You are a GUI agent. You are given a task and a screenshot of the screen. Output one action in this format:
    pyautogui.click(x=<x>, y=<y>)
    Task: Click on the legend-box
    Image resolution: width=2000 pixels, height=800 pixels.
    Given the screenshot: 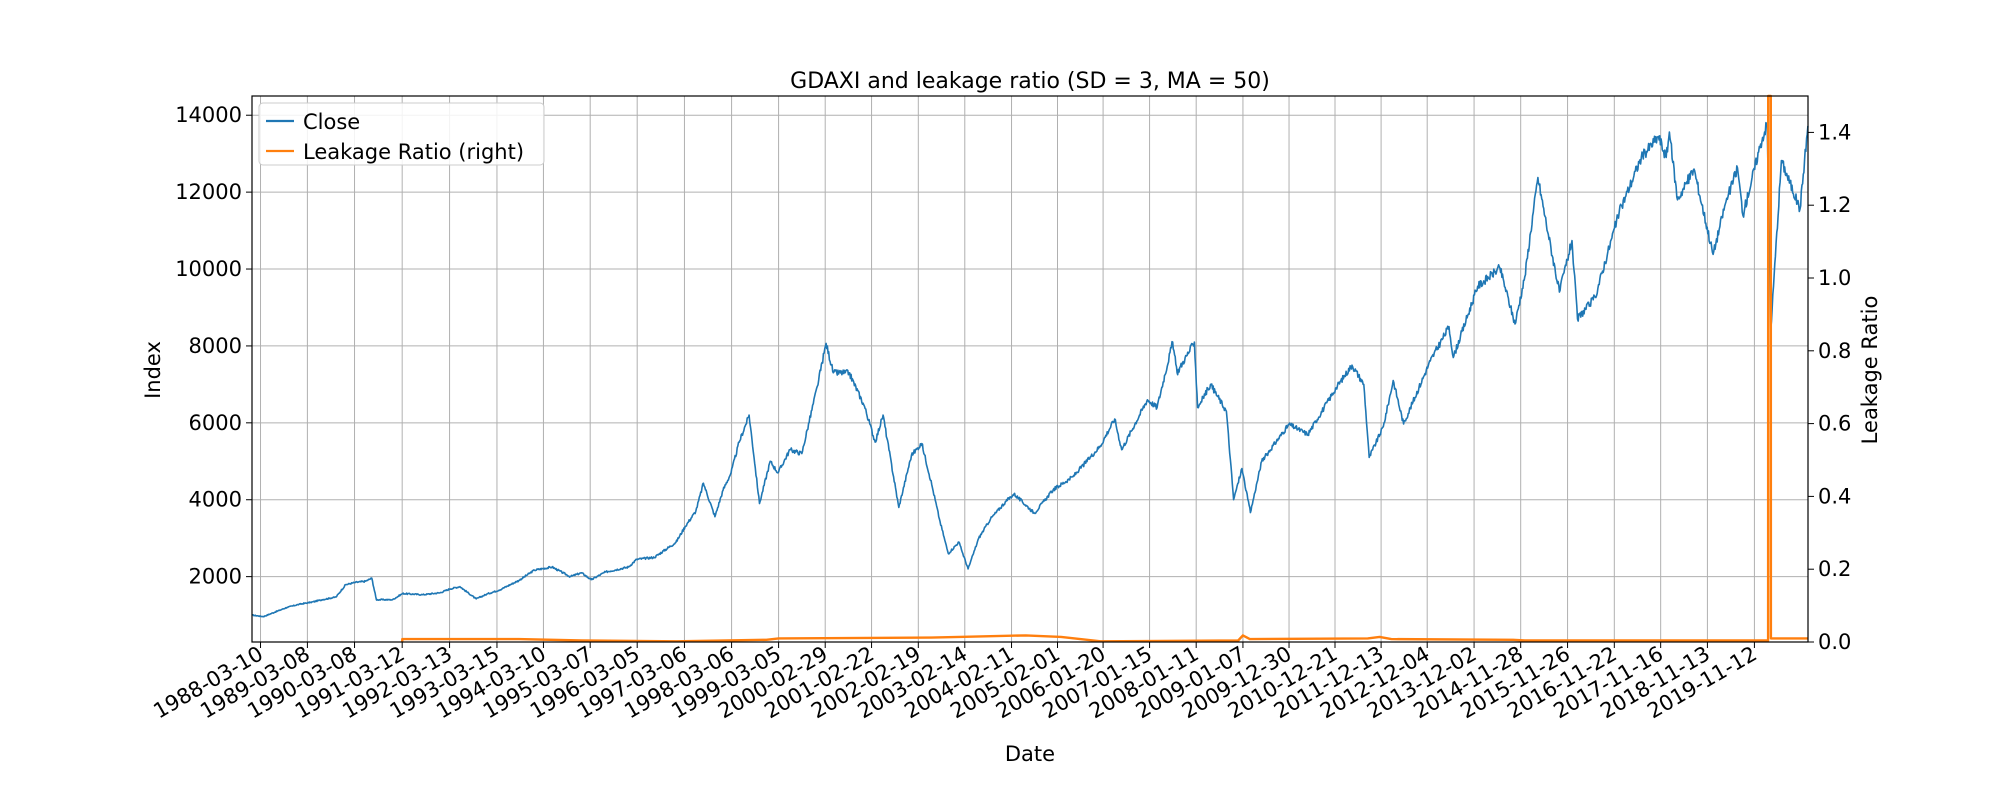 What is the action you would take?
    pyautogui.click(x=401, y=134)
    